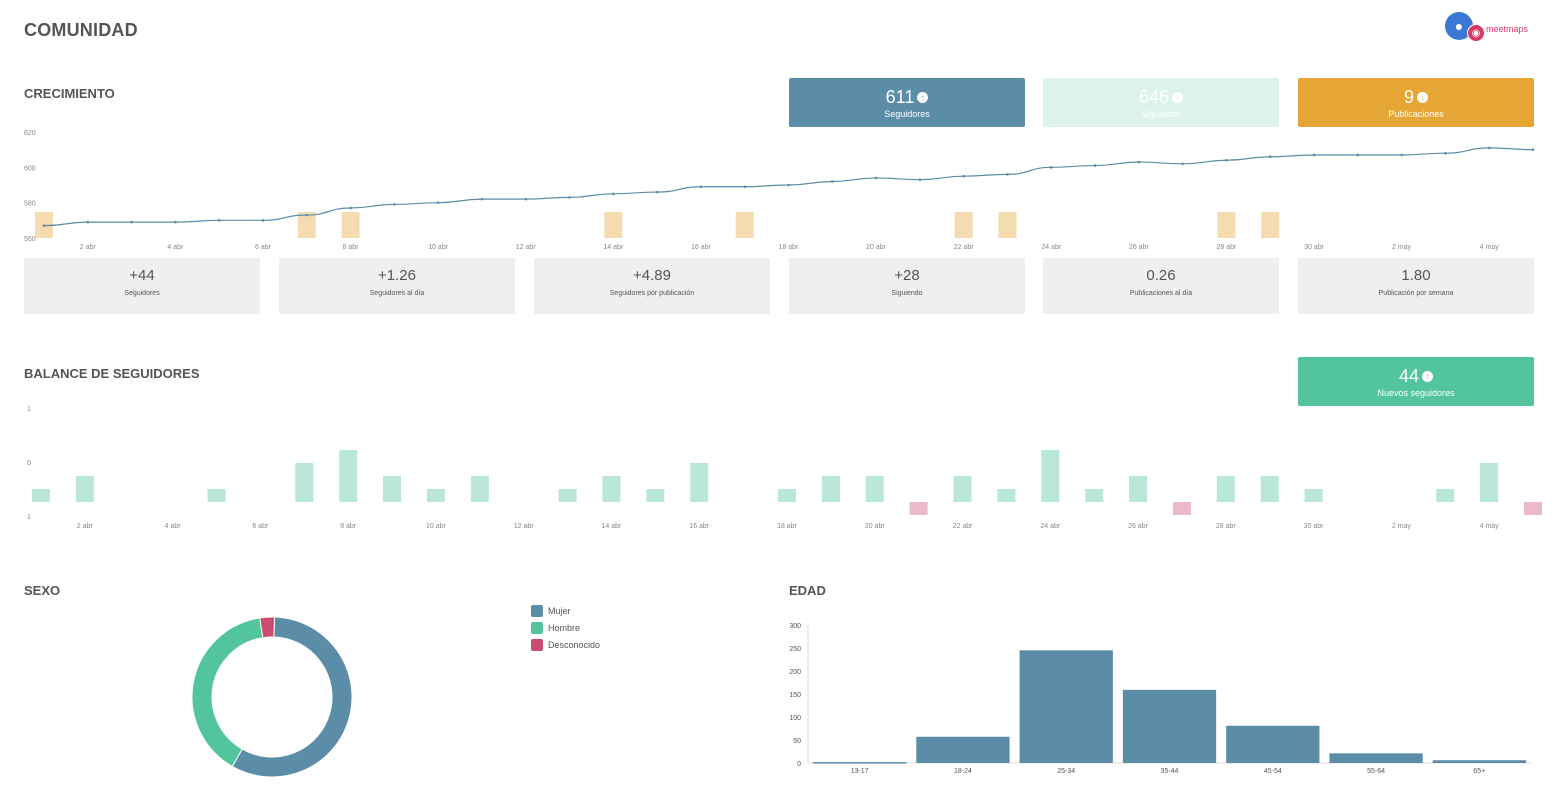  I want to click on stat-label: Seguidores, so click(142, 293).